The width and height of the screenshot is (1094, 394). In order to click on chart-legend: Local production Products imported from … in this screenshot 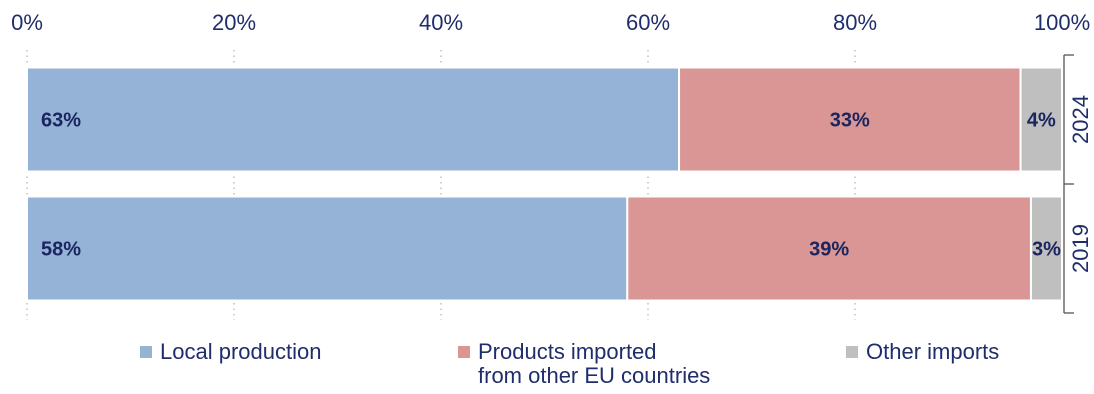, I will do `click(547, 366)`.